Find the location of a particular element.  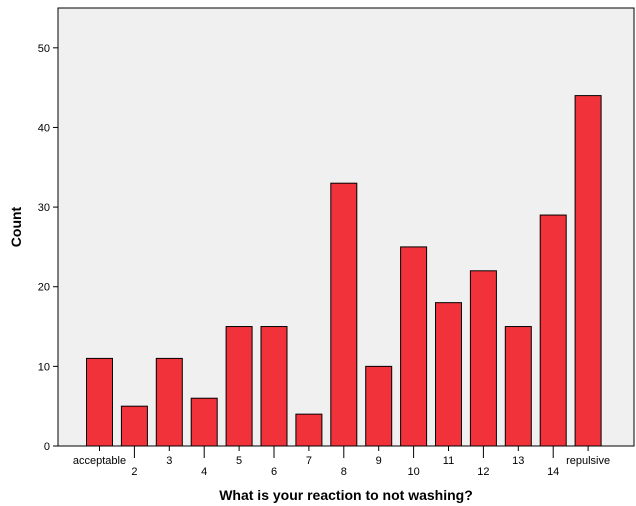

x-axis-title: What is your reaction to not washing? is located at coordinates (346, 495).